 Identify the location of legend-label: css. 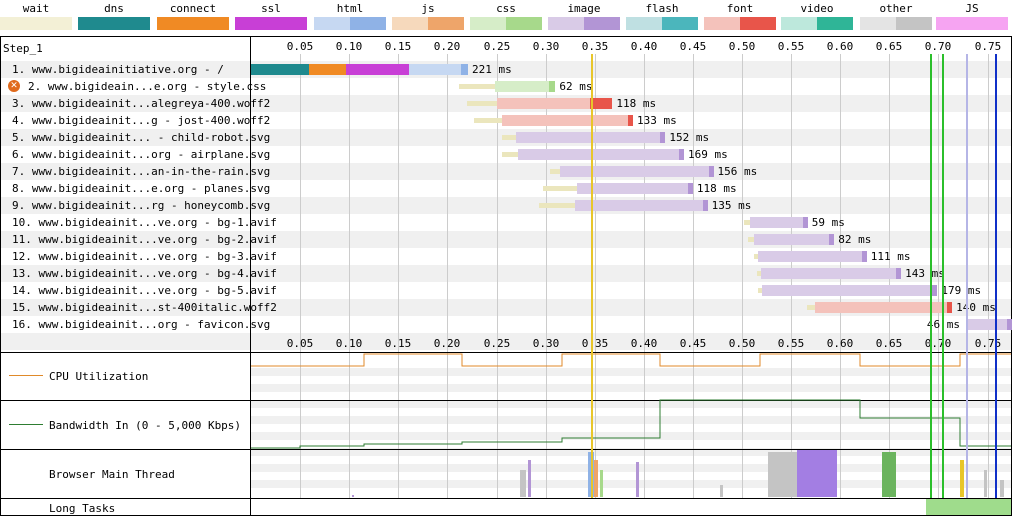
(506, 8).